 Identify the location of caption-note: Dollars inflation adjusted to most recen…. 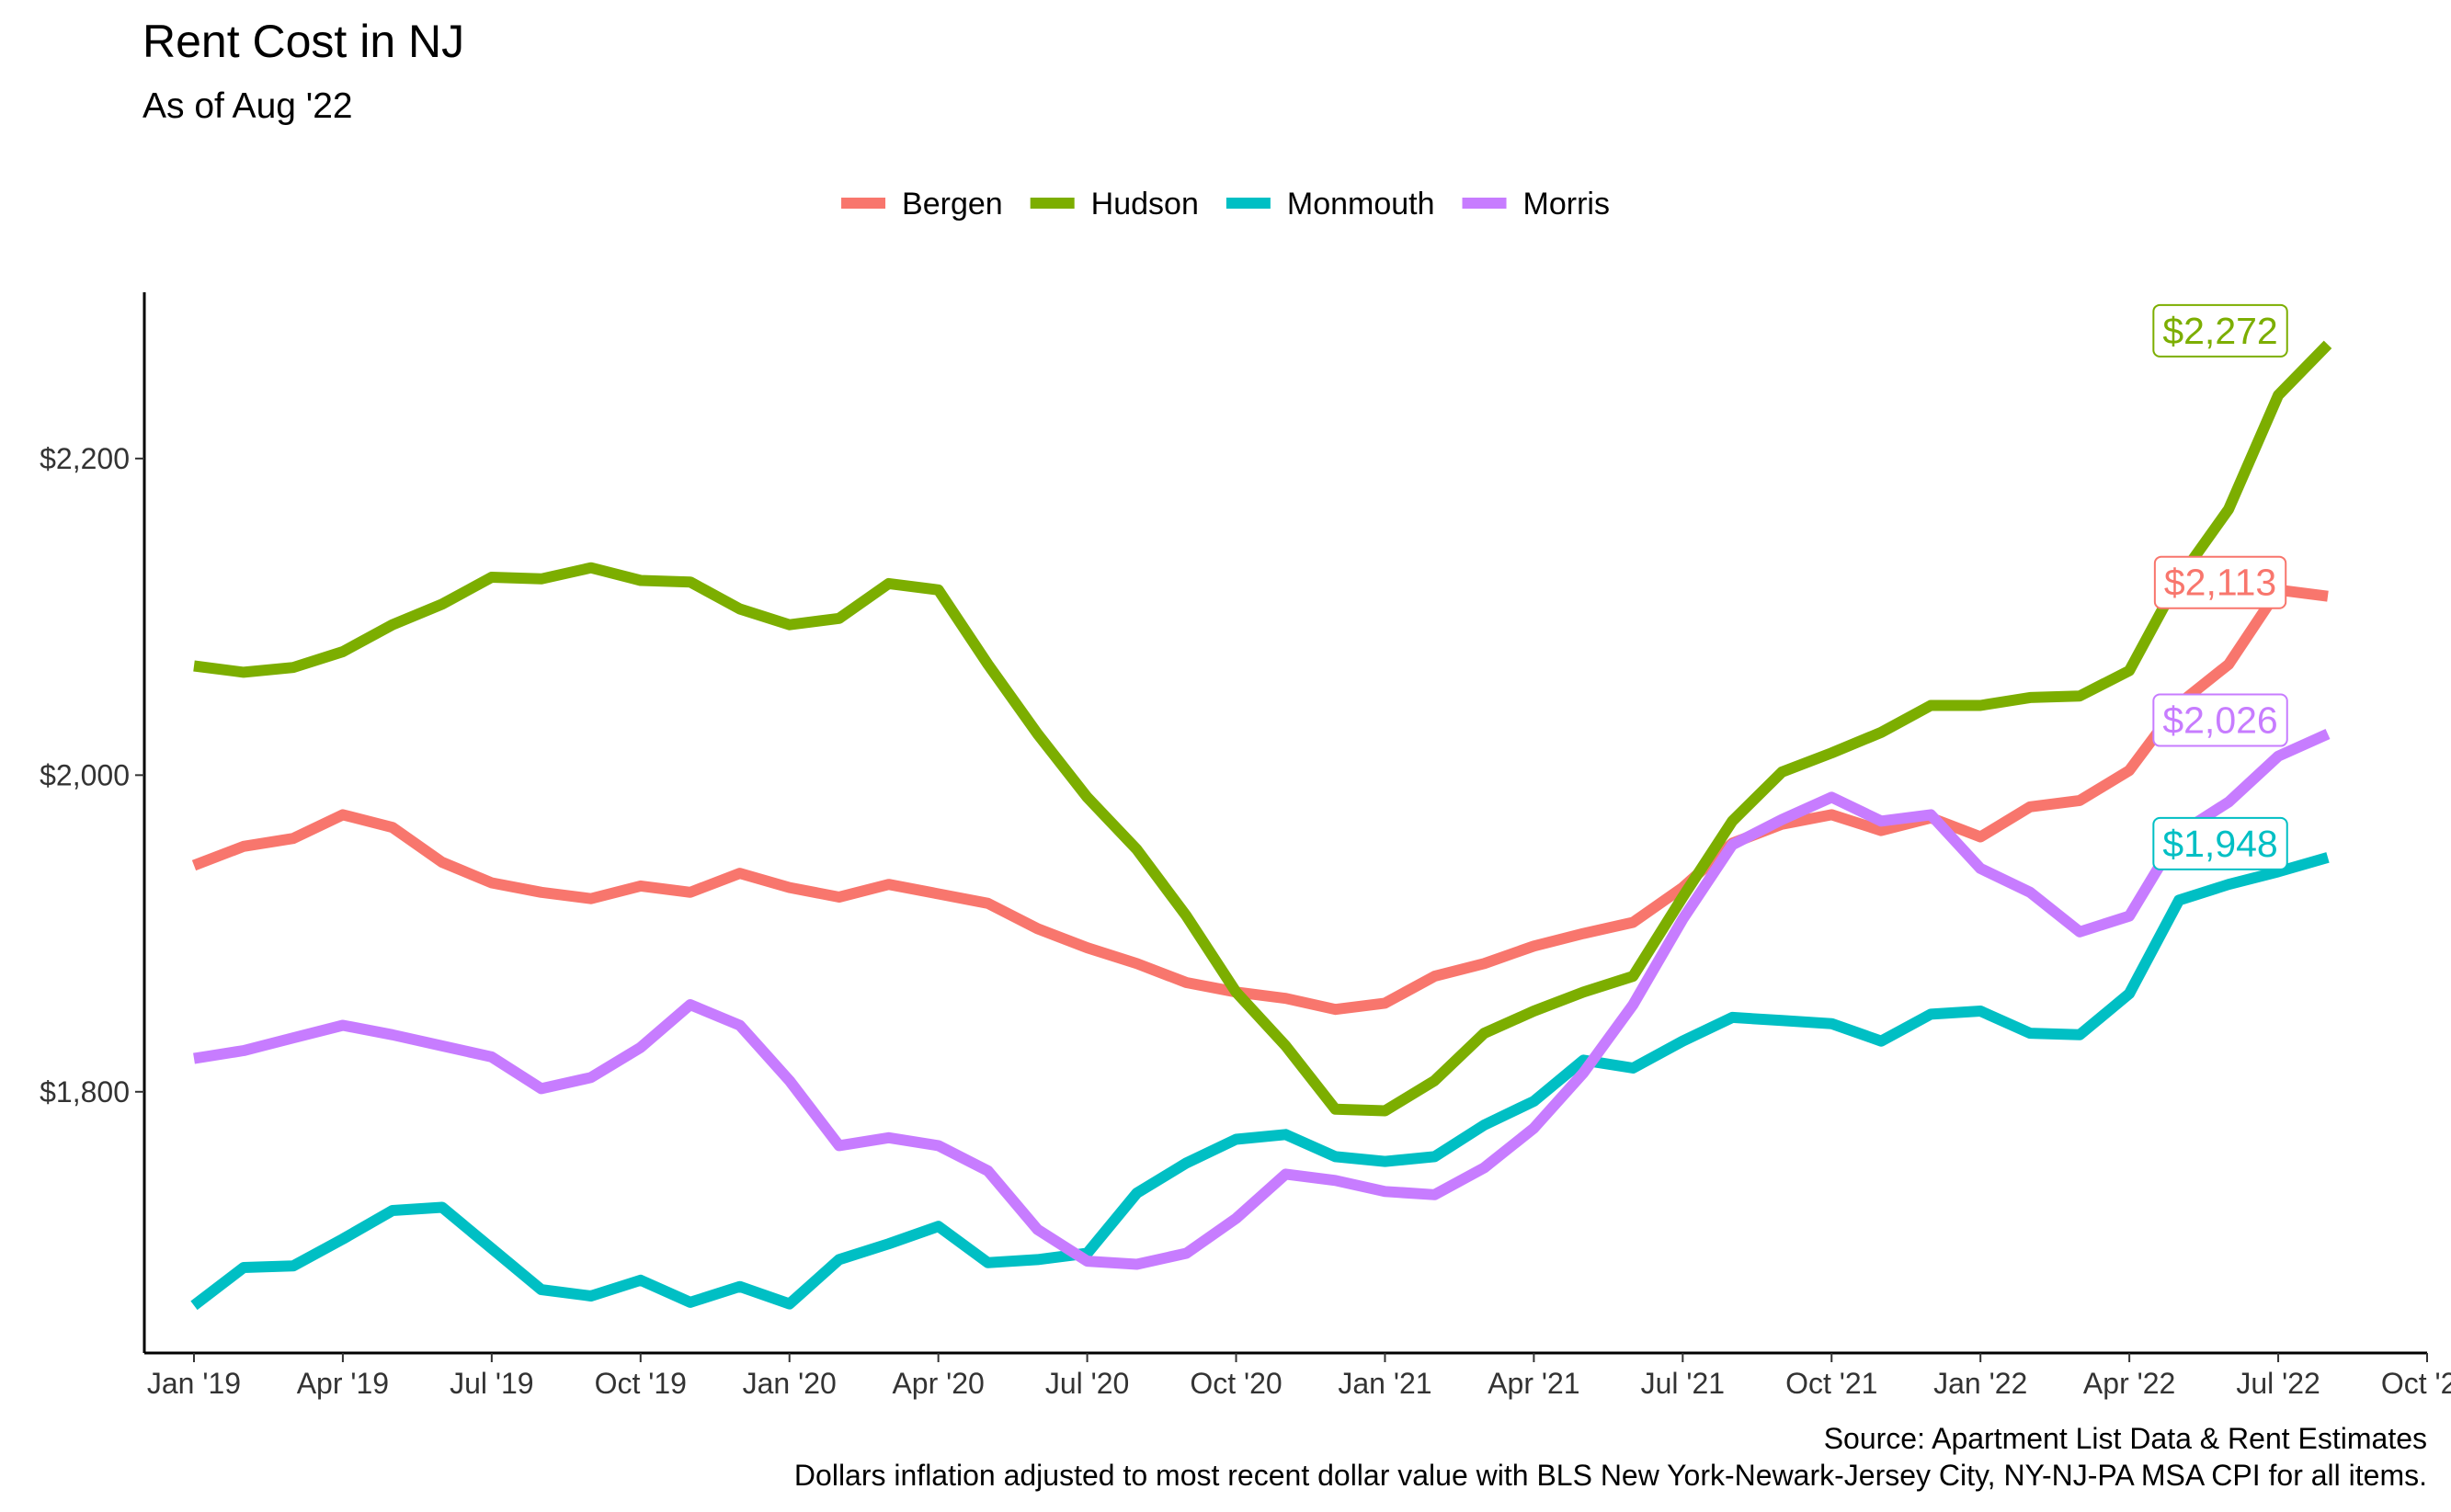
(1610, 1475).